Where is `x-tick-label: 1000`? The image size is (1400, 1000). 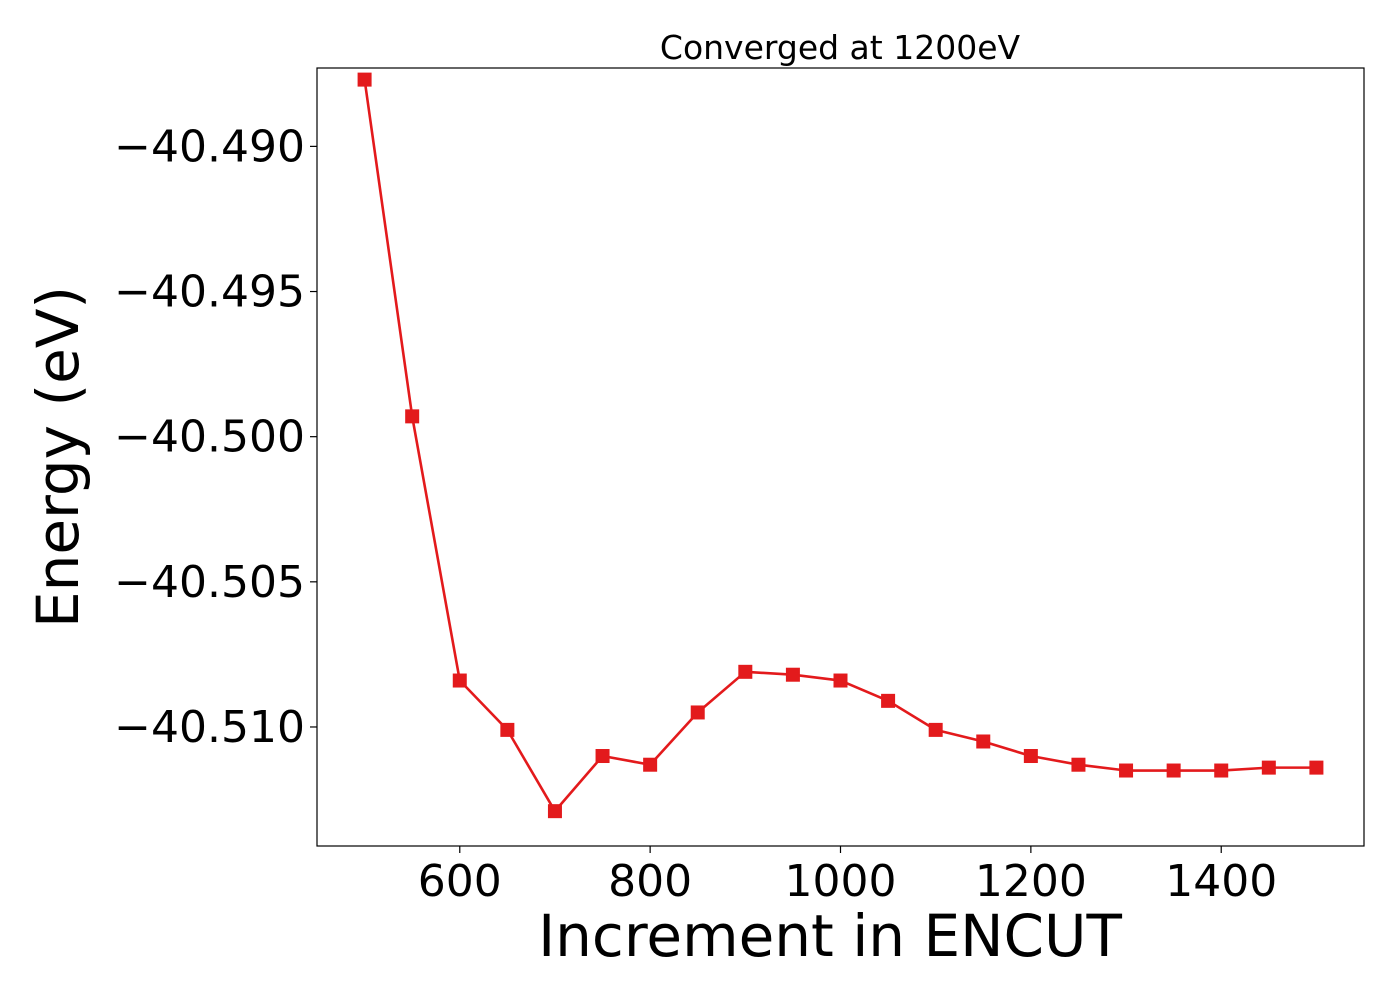
x-tick-label: 1000 is located at coordinates (841, 881).